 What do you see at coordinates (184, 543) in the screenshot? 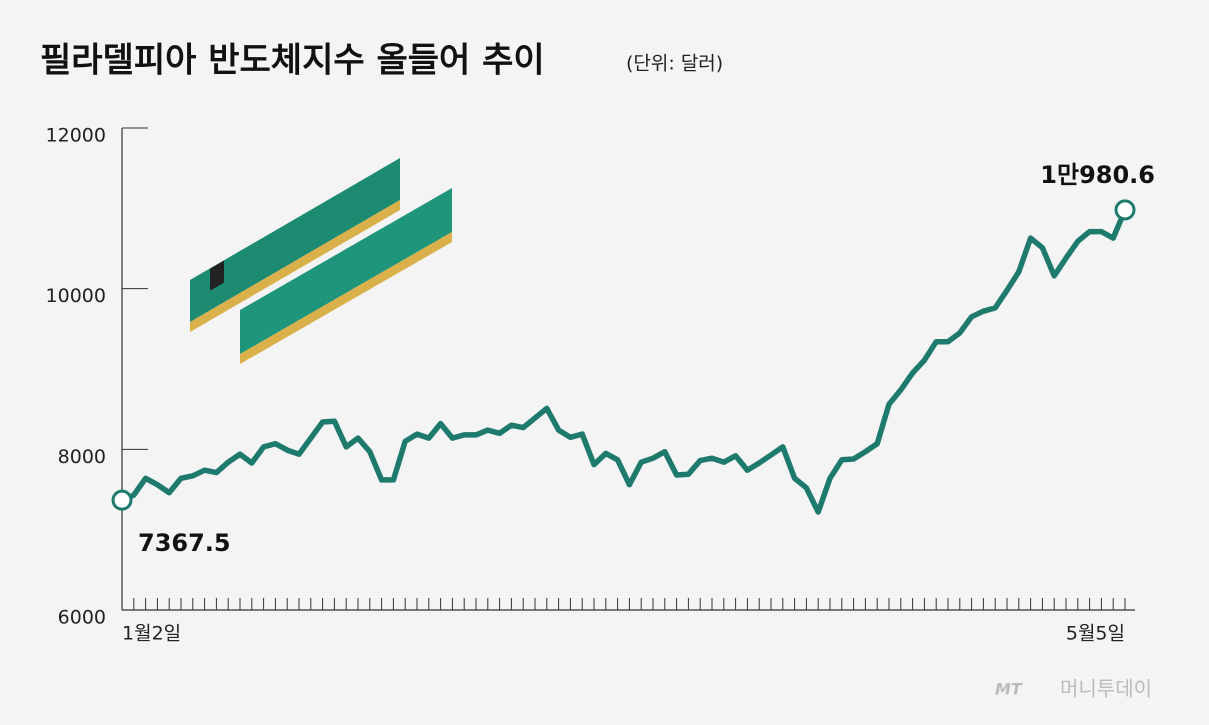
I see `data-label: 7367.5` at bounding box center [184, 543].